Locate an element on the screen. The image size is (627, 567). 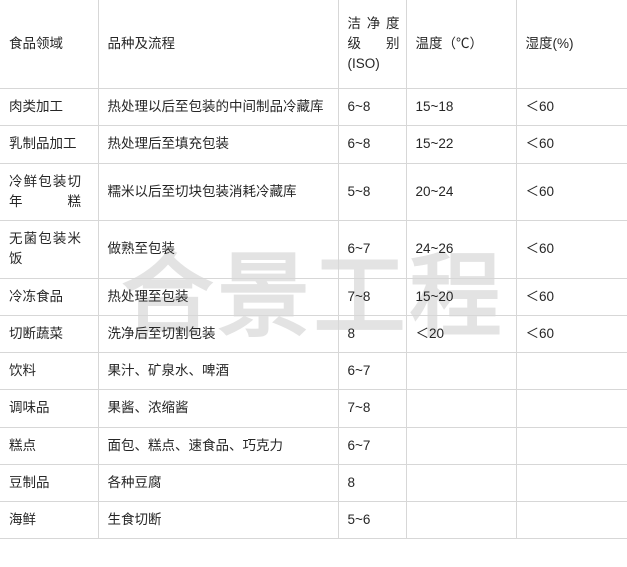
cell-field: 无菌包装米饭 is located at coordinates (49, 249).